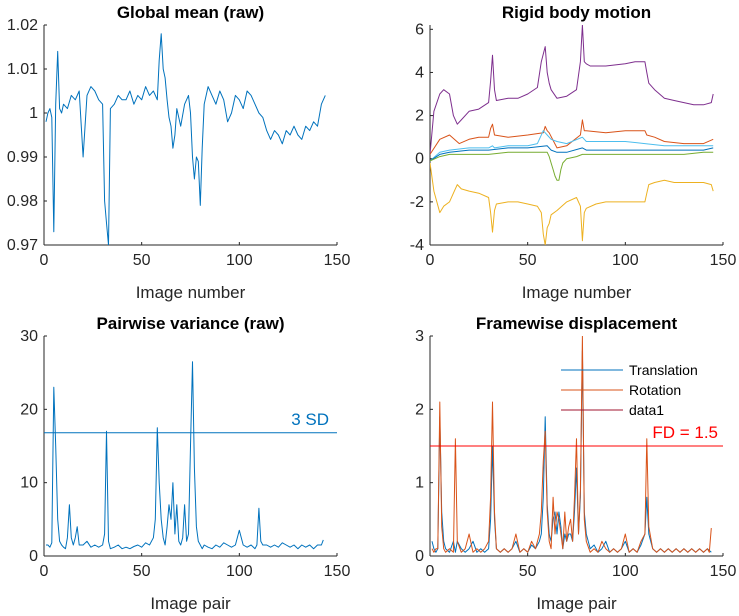 This screenshot has height=616, width=739. What do you see at coordinates (417, 202) in the screenshot?
I see `y-tick-label: -2` at bounding box center [417, 202].